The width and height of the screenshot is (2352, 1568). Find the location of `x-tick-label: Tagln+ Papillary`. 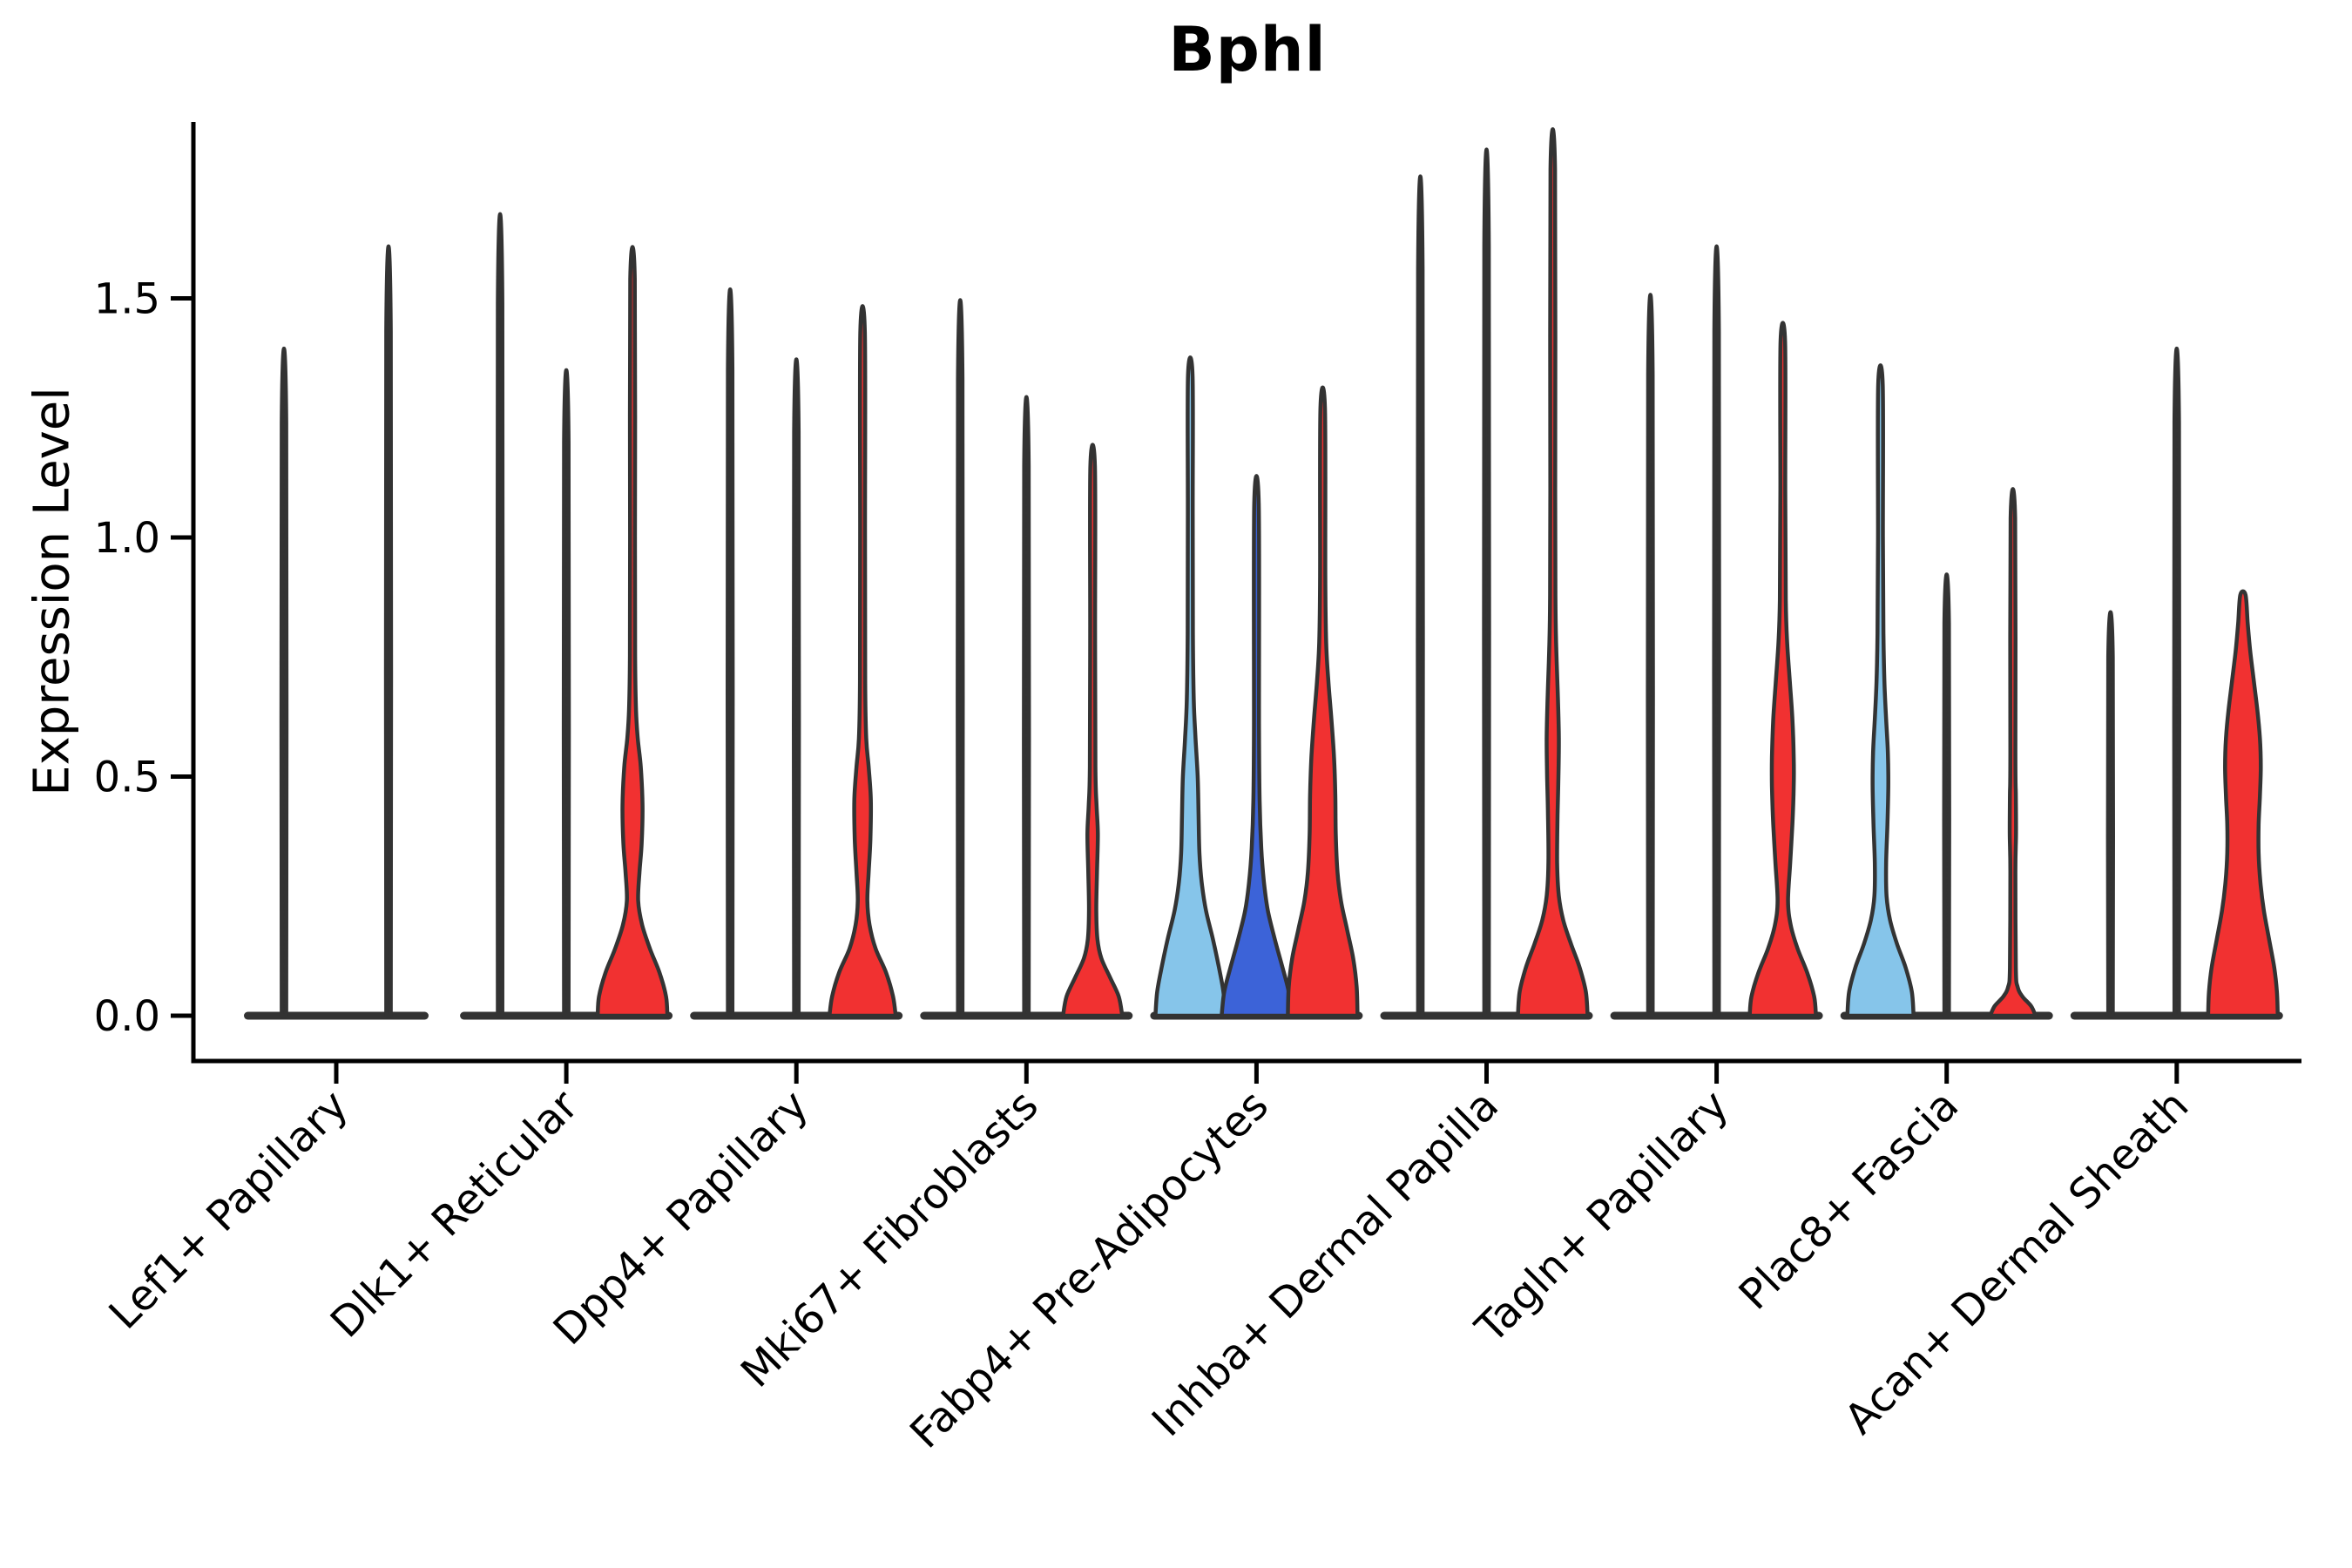

x-tick-label: Tagln+ Papillary is located at coordinates (1602, 1217).